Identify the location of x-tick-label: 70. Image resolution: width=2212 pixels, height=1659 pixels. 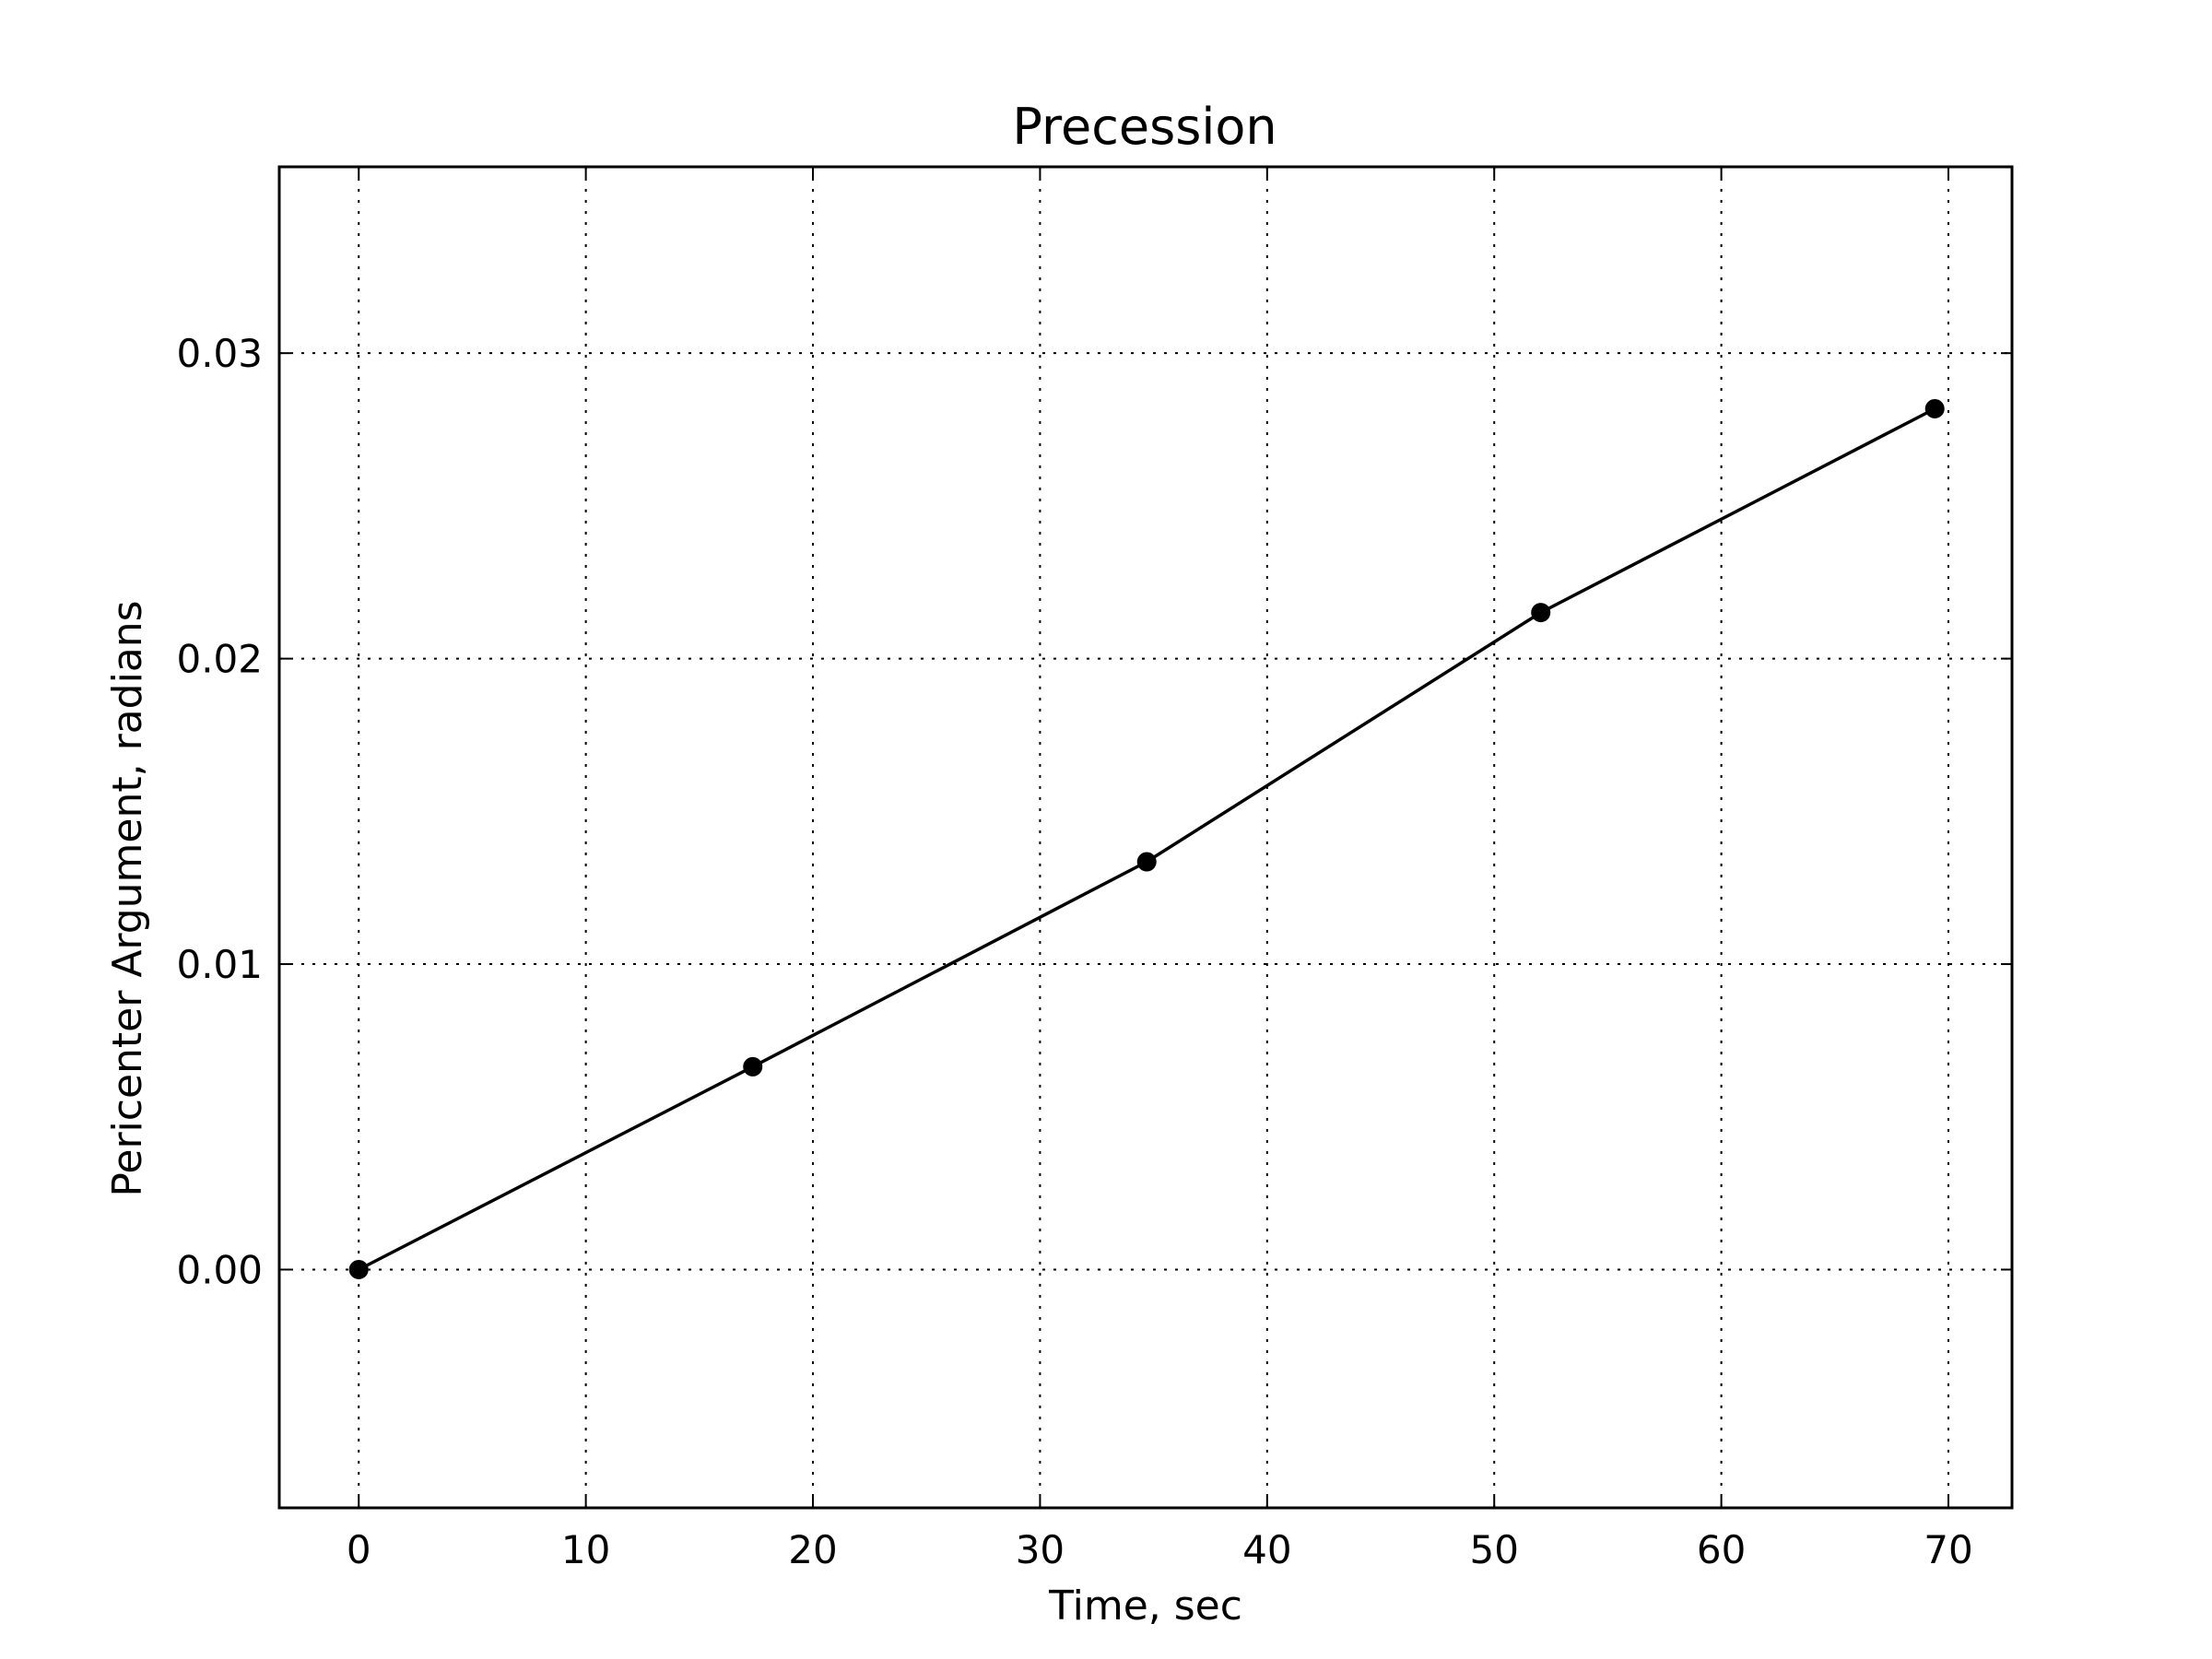
(1948, 1549).